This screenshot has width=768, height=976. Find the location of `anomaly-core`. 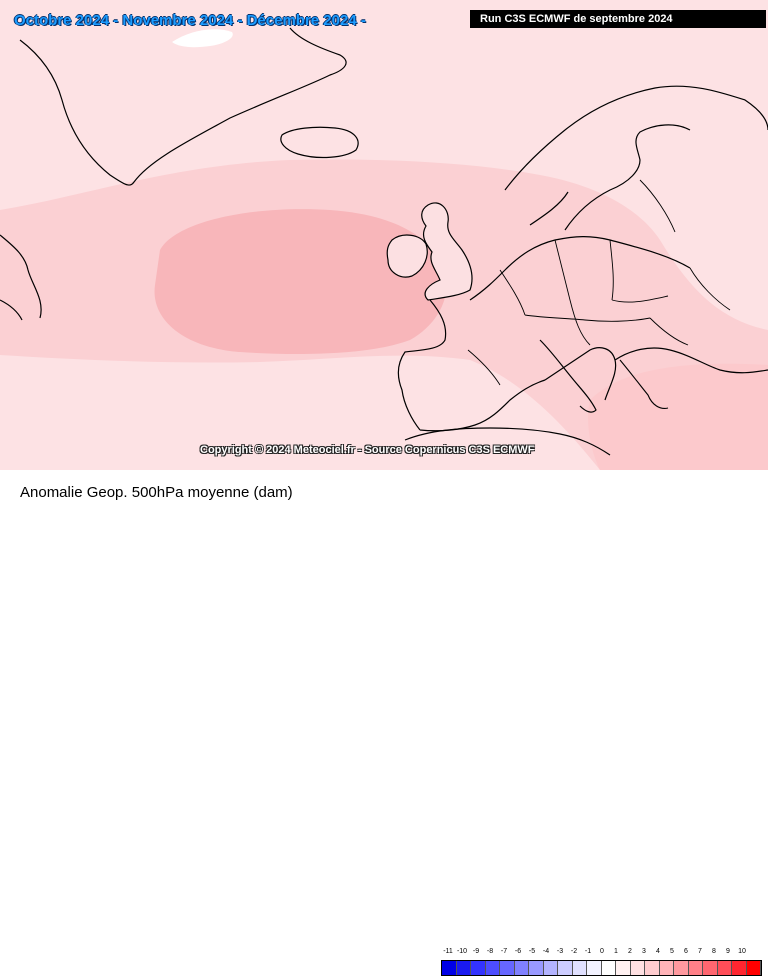

anomaly-core is located at coordinates (300, 282).